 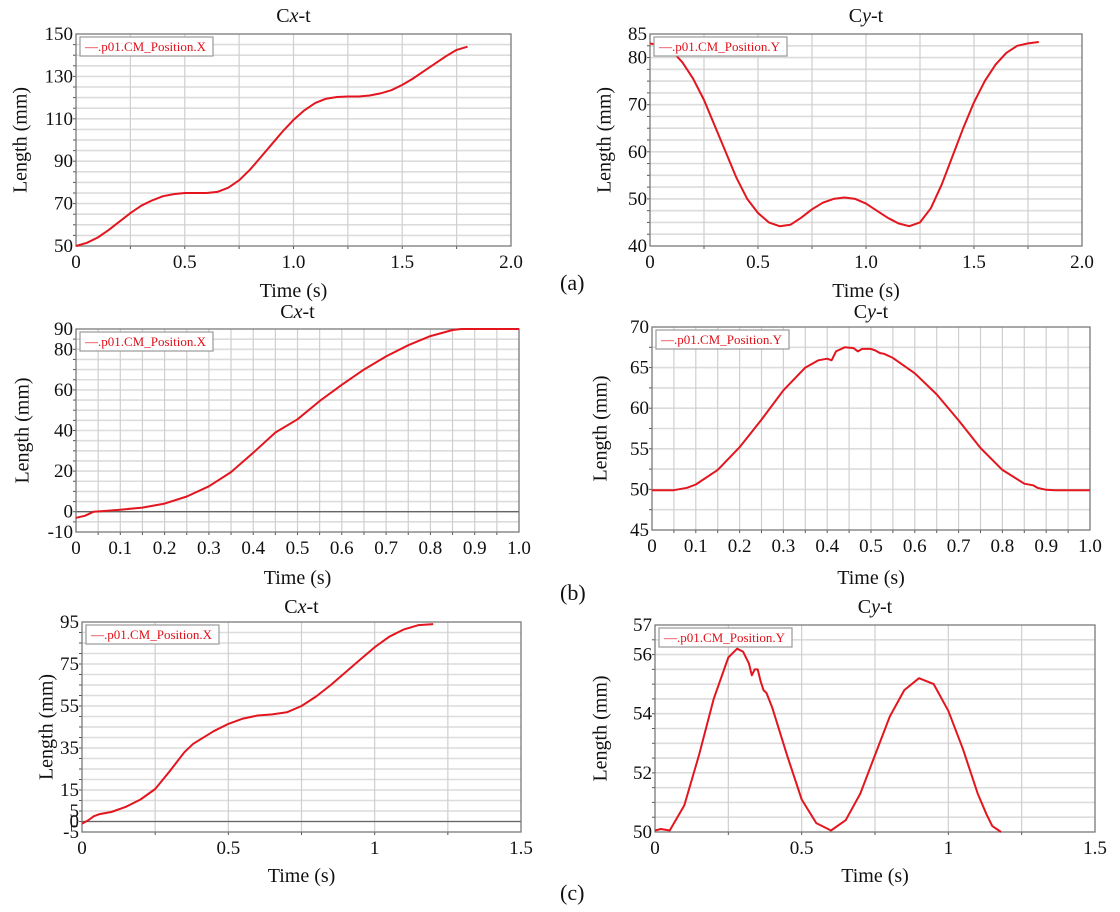 What do you see at coordinates (639, 530) in the screenshot?
I see `y-tick-label: 45` at bounding box center [639, 530].